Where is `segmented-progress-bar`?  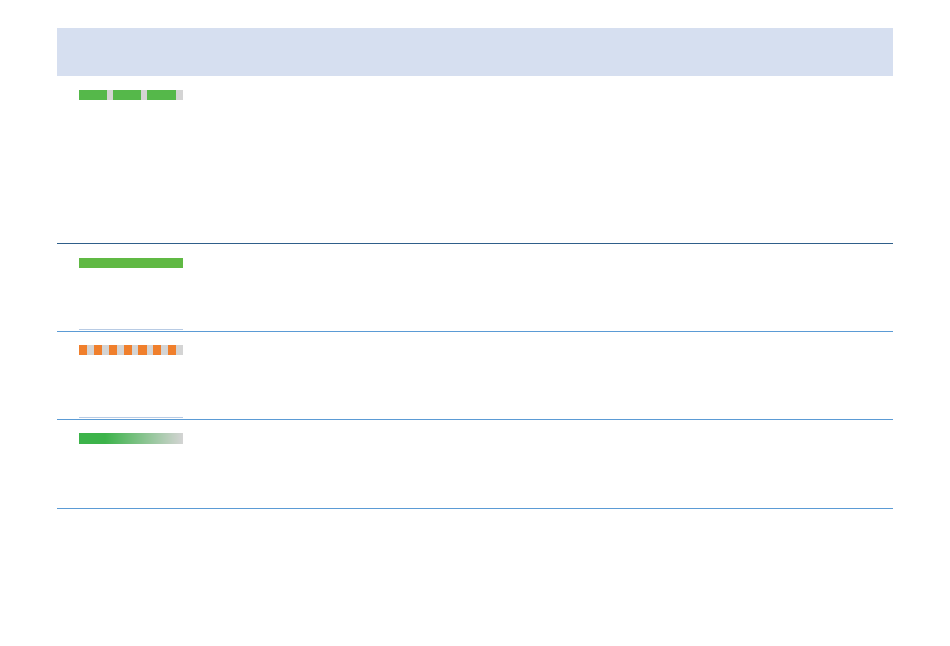 segmented-progress-bar is located at coordinates (131, 95).